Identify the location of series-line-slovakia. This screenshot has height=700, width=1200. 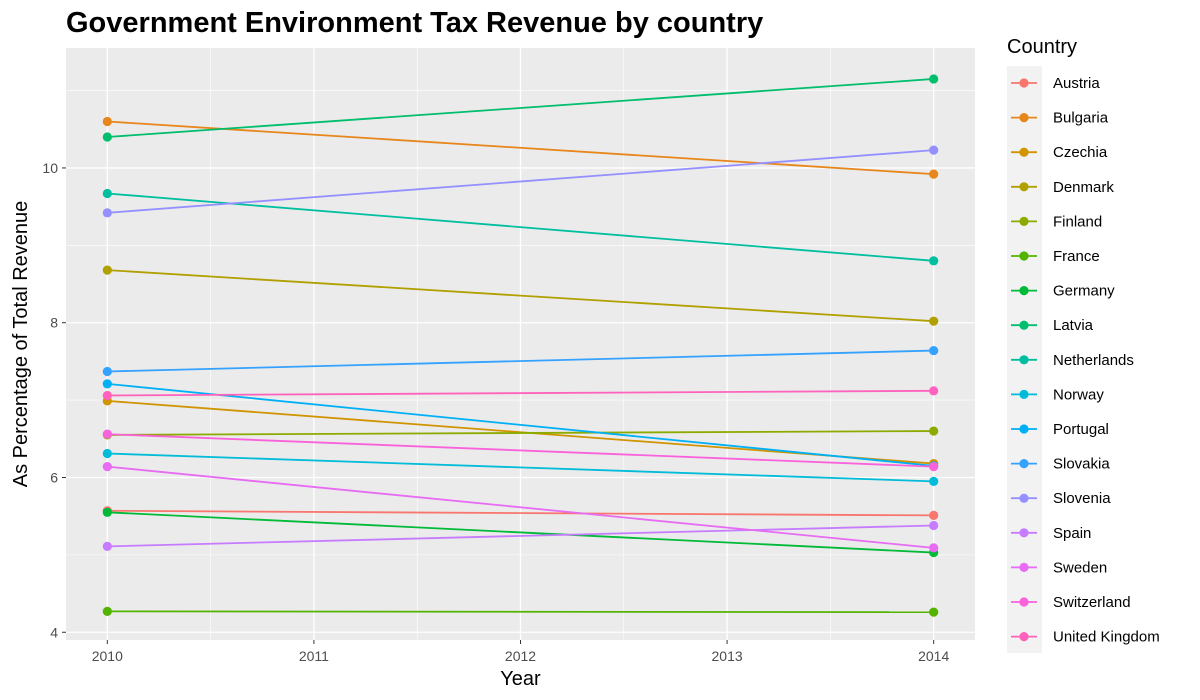
(520, 361).